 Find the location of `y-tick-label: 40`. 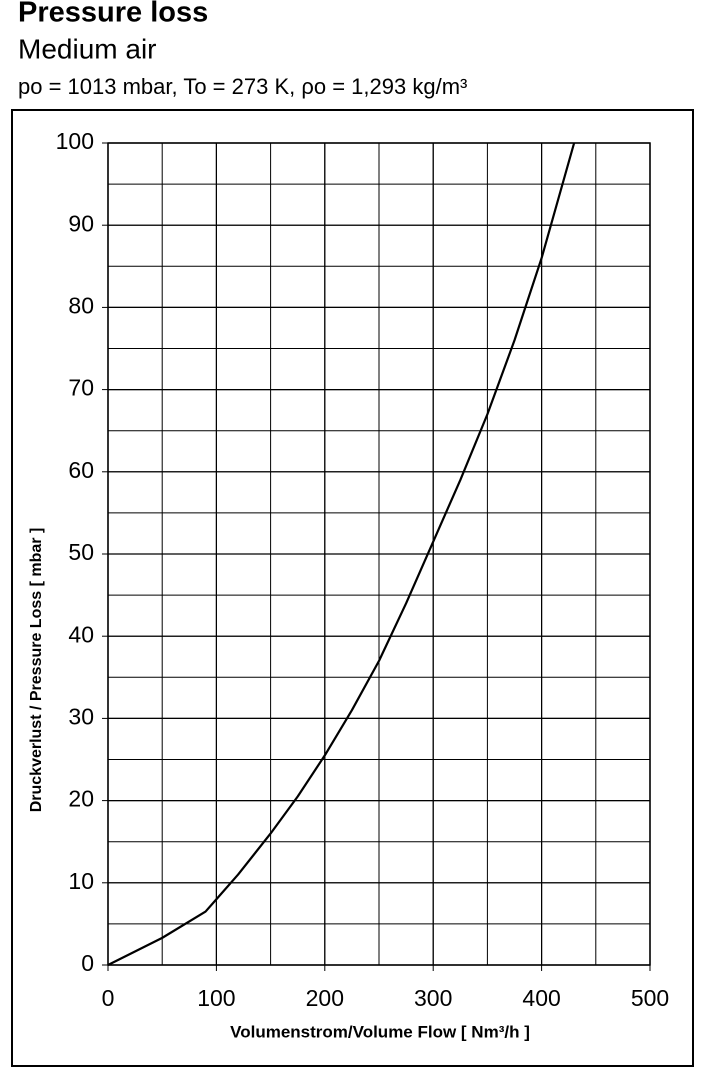

y-tick-label: 40 is located at coordinates (81, 634).